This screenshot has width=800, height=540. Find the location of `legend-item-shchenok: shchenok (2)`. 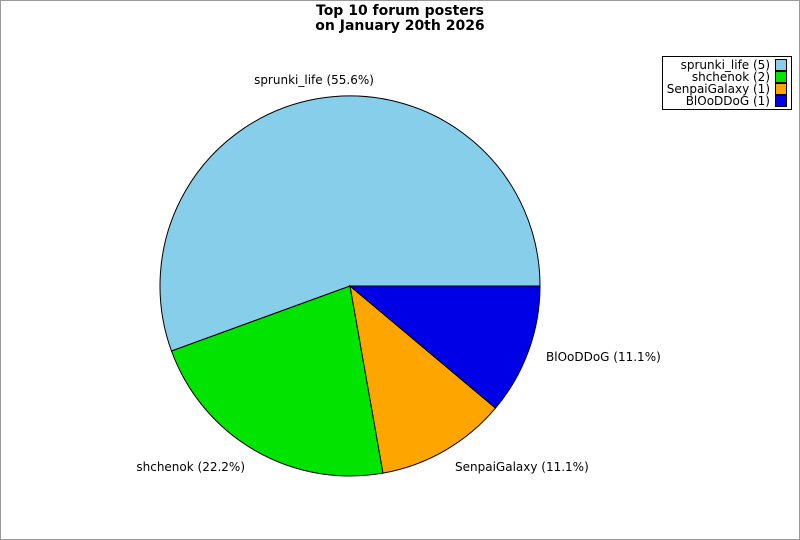

legend-item-shchenok: shchenok (2) is located at coordinates (727, 77).